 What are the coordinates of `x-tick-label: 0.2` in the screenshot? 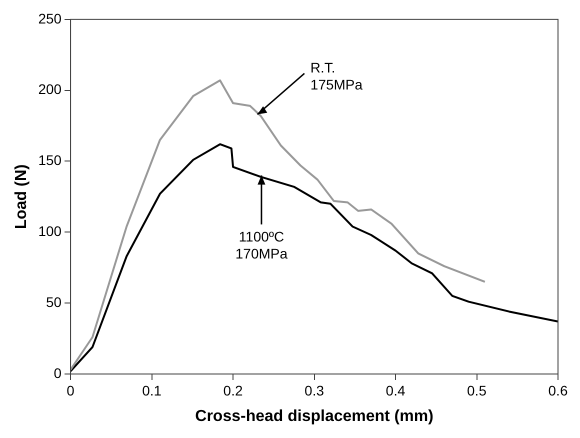 It's located at (233, 390).